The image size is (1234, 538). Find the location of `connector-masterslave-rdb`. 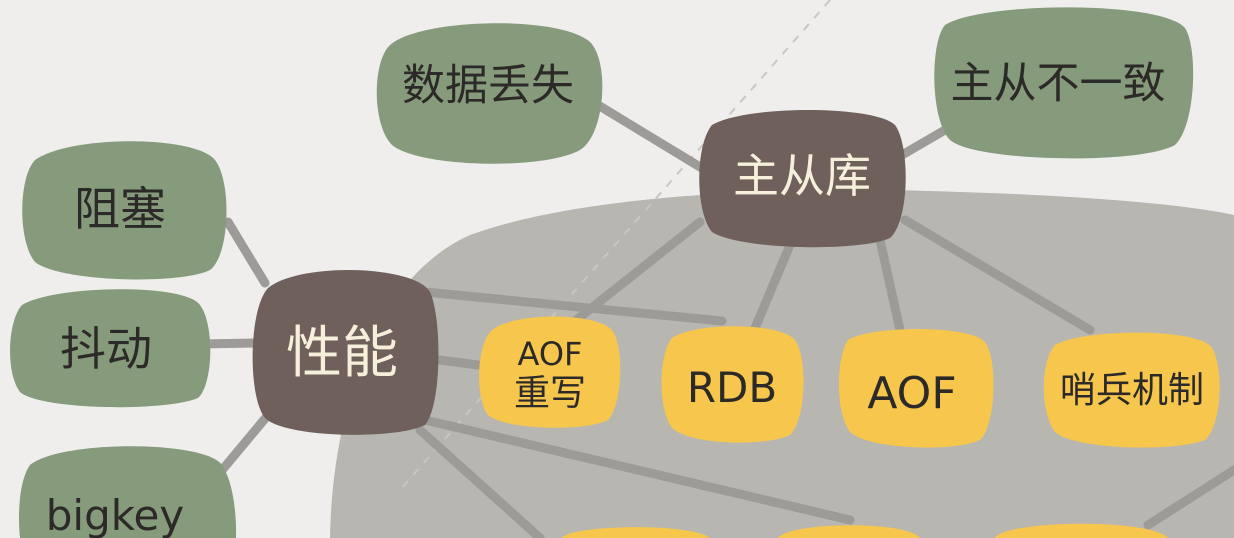

connector-masterslave-rdb is located at coordinates (770, 292).